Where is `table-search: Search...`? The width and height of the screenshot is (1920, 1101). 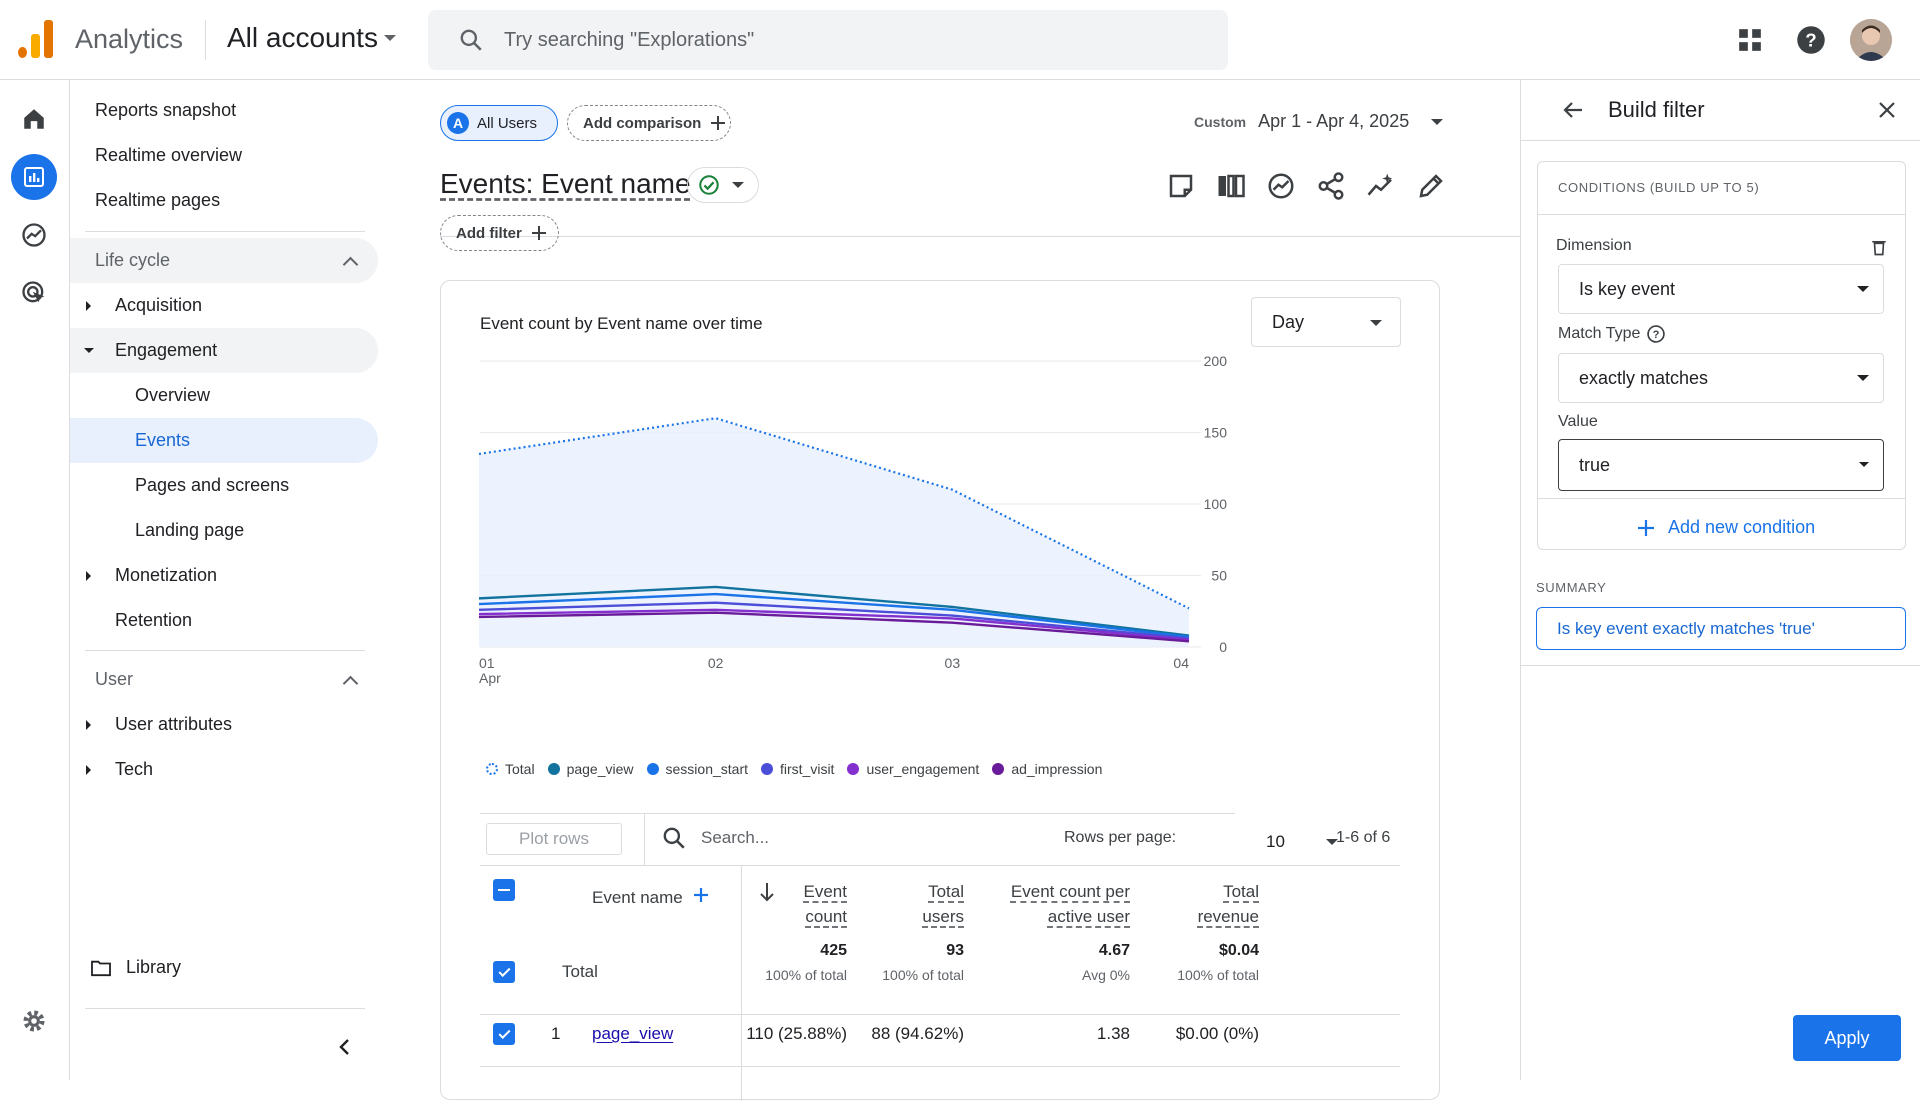
table-search: Search... is located at coordinates (715, 838).